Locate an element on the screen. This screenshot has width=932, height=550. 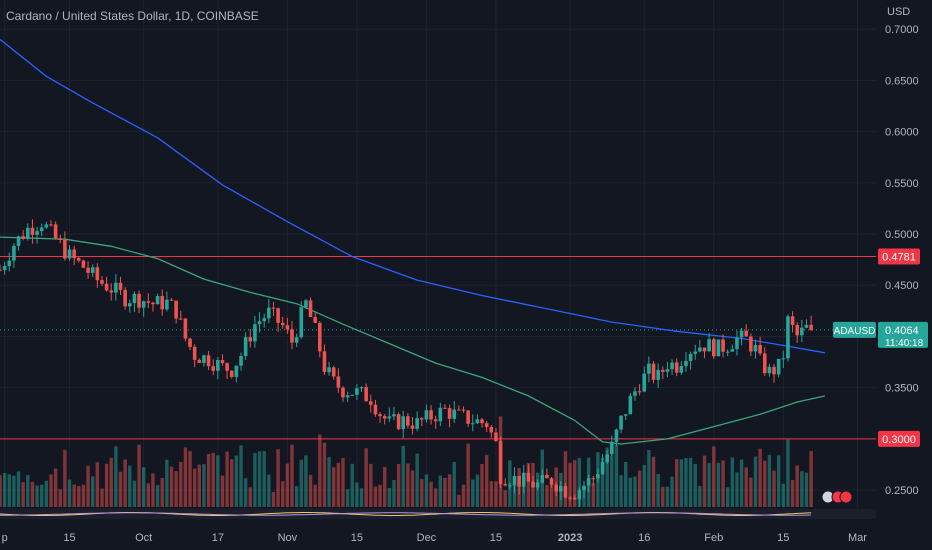
price-tick-label: 0.6000 is located at coordinates (902, 133).